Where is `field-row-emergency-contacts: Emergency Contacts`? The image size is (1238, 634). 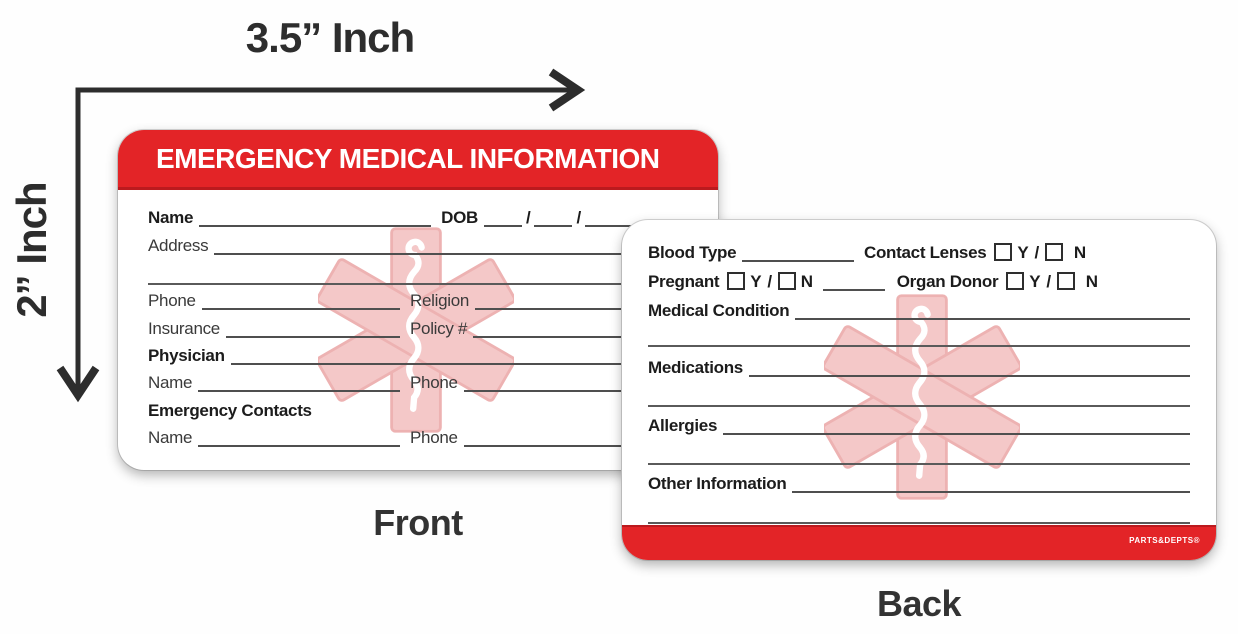
field-row-emergency-contacts: Emergency Contacts is located at coordinates (419, 410).